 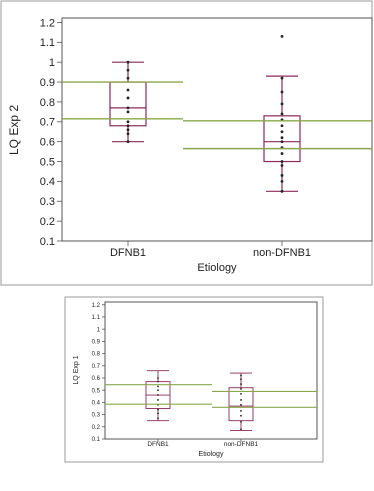 I want to click on chart-1-y-tick-label: 0.4, so click(x=47, y=182).